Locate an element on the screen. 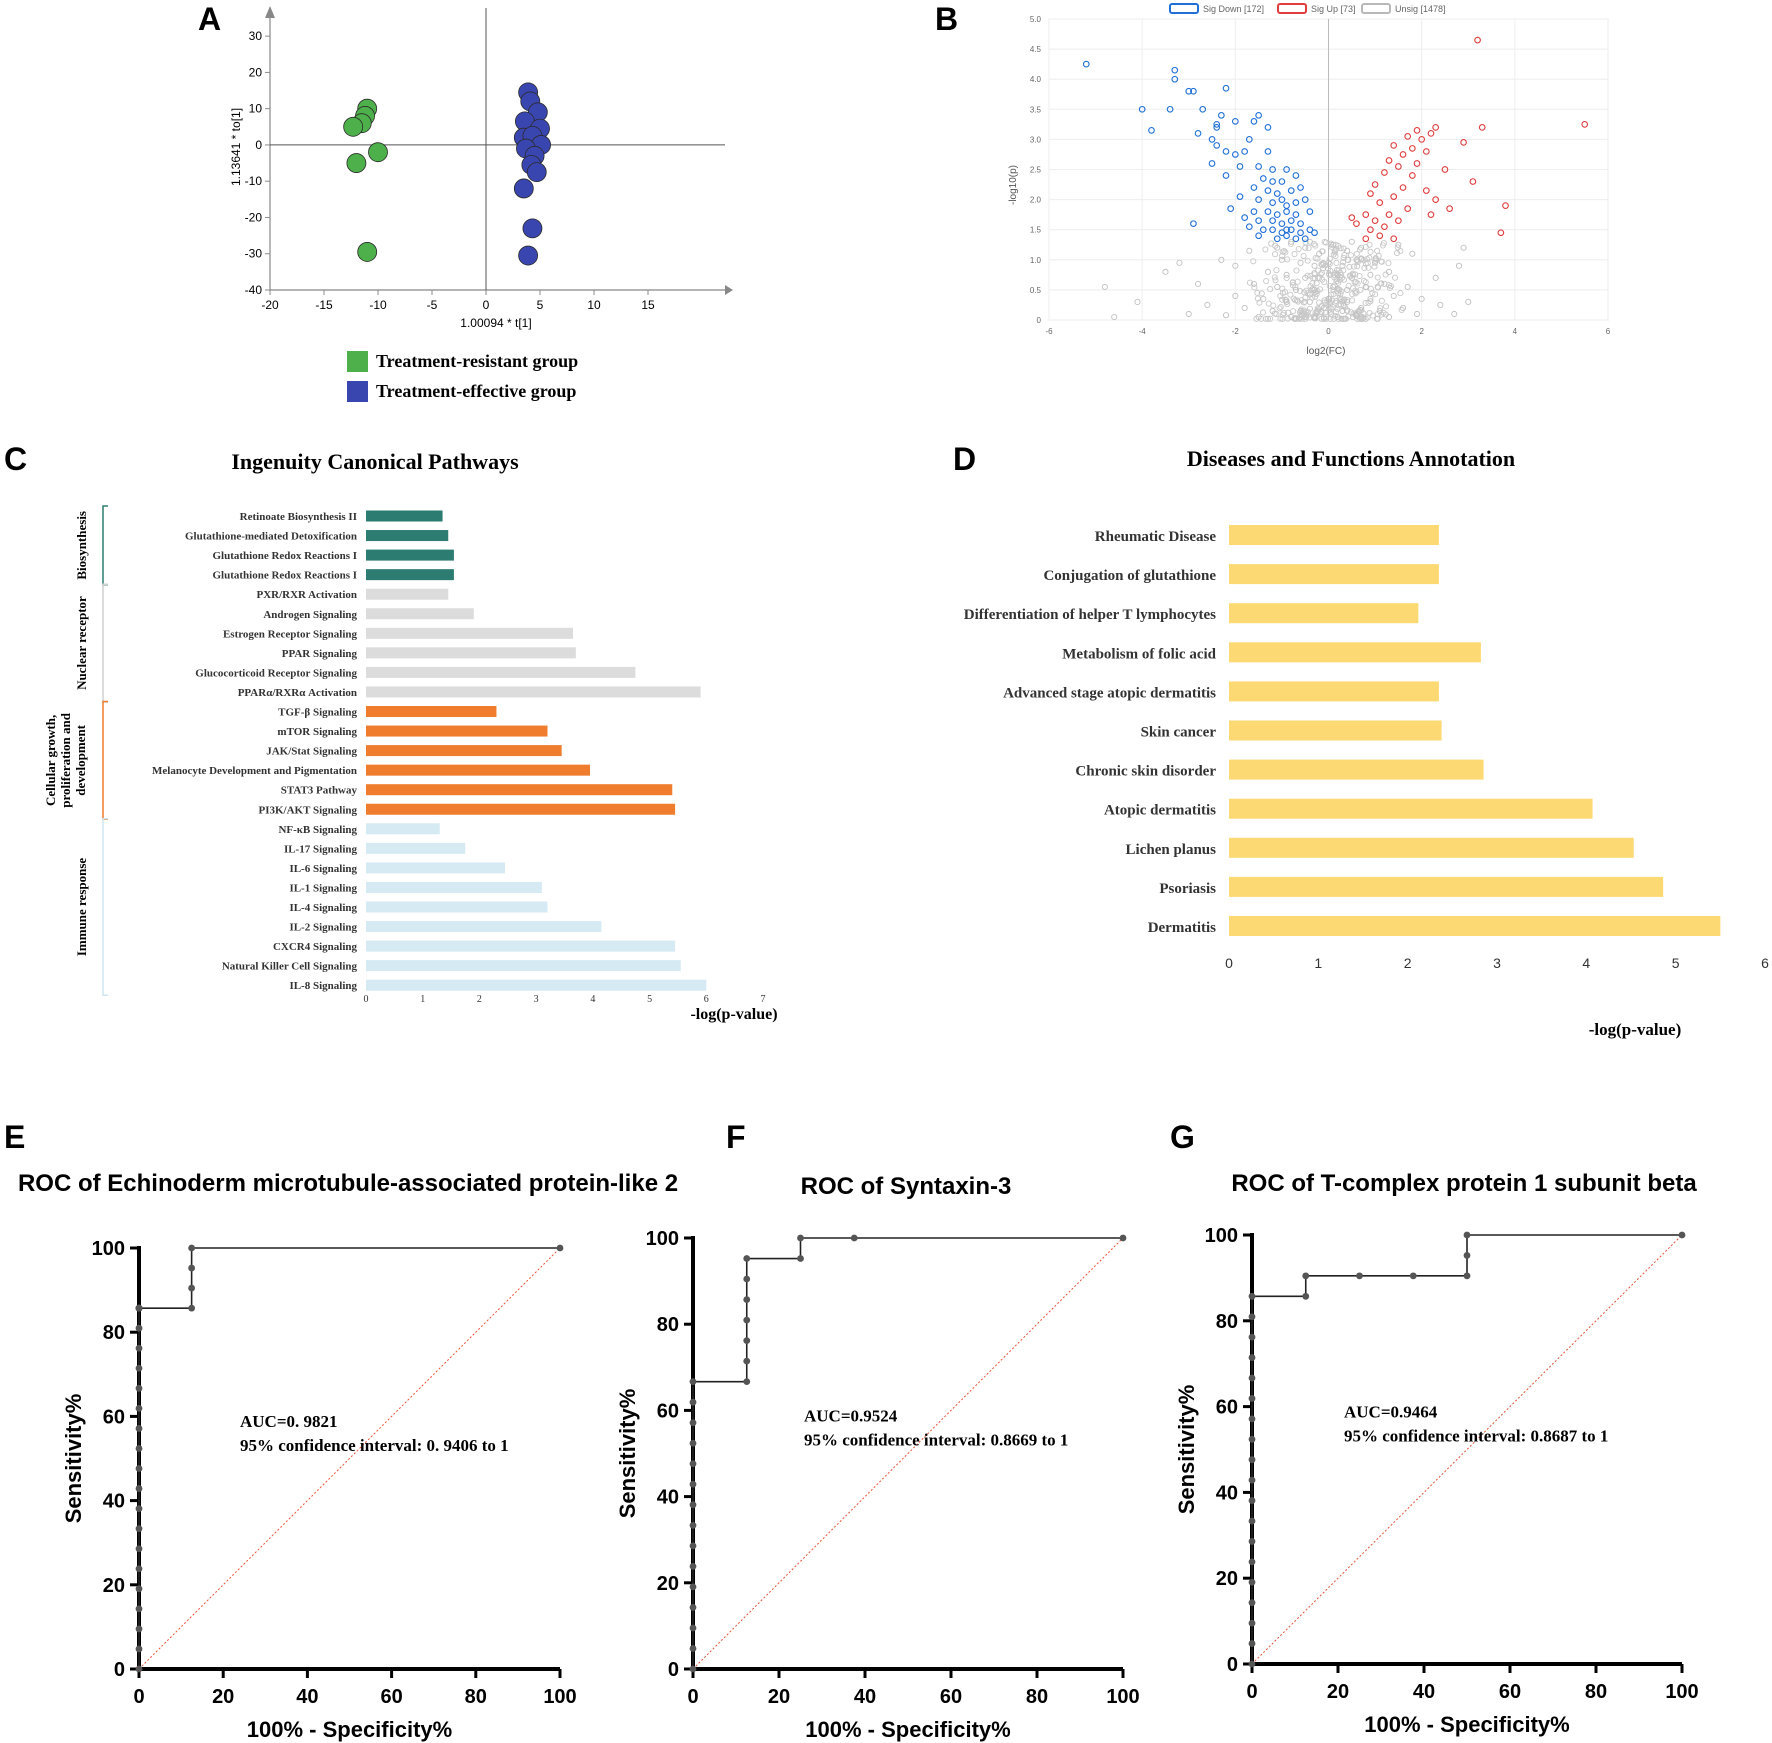 The height and width of the screenshot is (1743, 1772). y-tick-label: 40 is located at coordinates (668, 1498).